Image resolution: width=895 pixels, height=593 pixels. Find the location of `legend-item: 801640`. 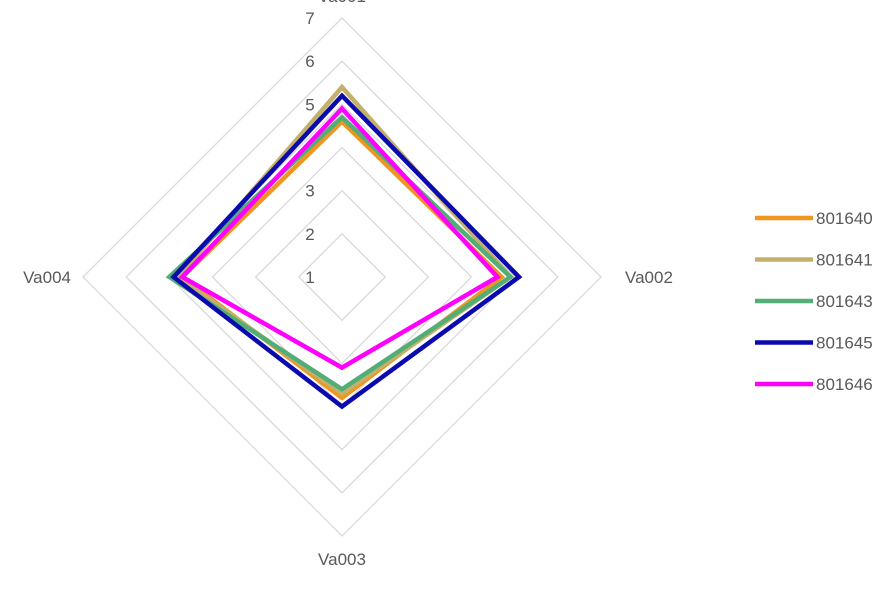

legend-item: 801640 is located at coordinates (814, 218).